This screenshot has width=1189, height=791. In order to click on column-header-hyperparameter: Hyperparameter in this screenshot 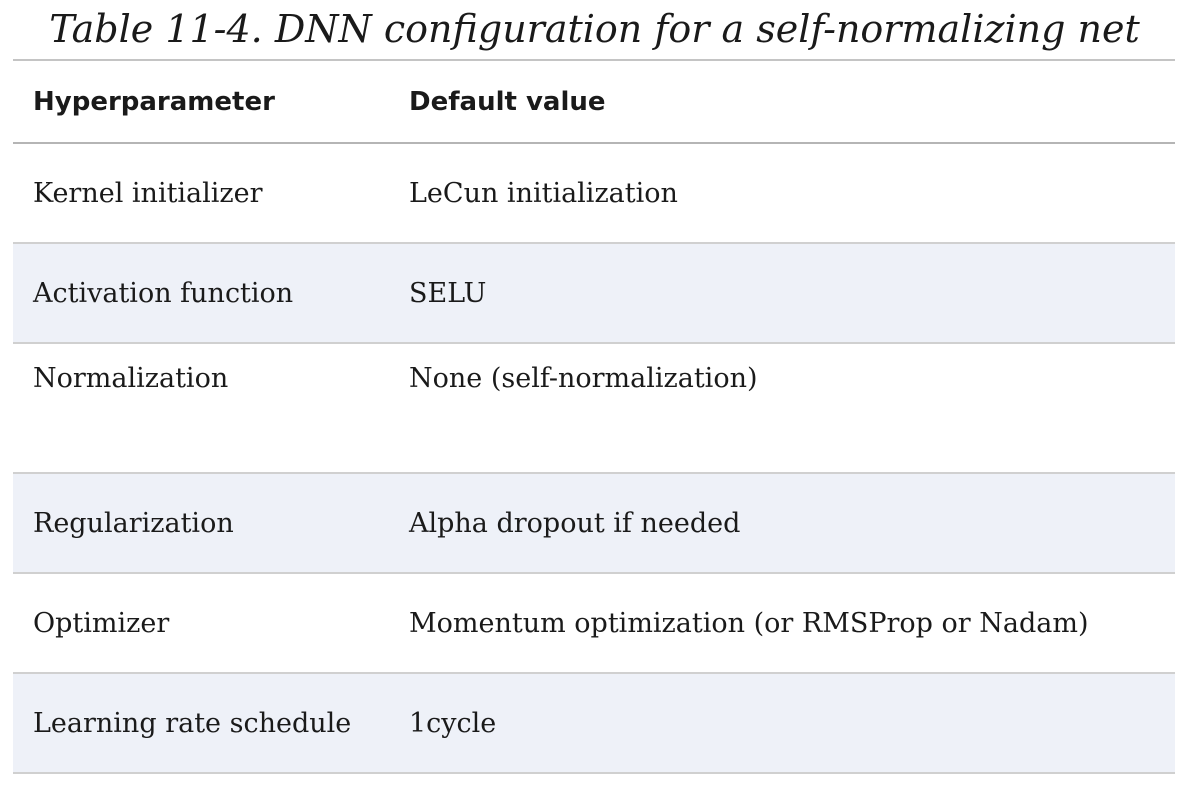, I will do `click(201, 102)`.